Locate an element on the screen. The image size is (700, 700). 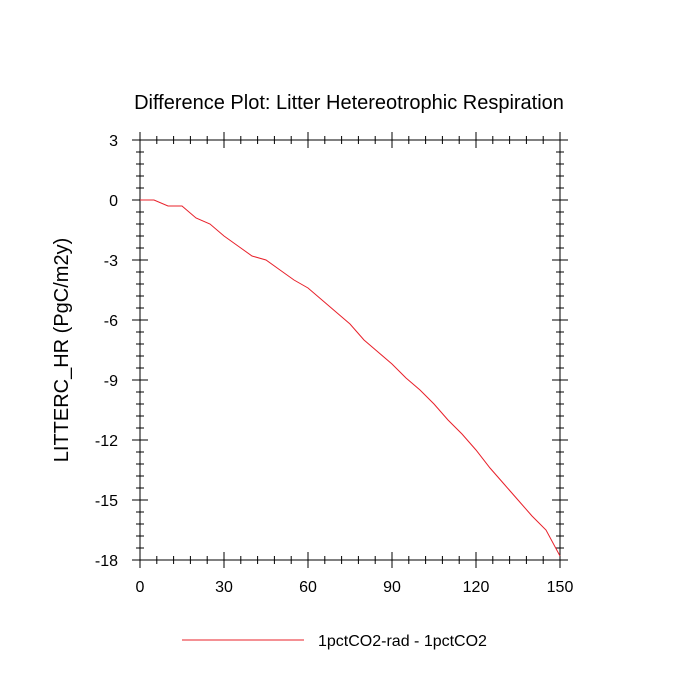
y-tick-label: -15 is located at coordinates (106, 501).